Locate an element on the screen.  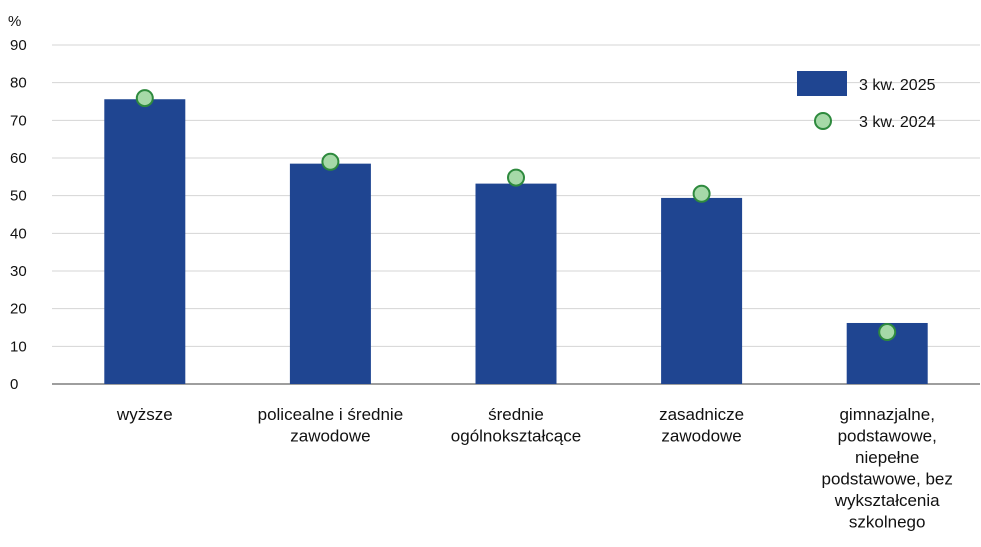
x-category-label: zasadnicze zawodowe is located at coordinates (701, 425).